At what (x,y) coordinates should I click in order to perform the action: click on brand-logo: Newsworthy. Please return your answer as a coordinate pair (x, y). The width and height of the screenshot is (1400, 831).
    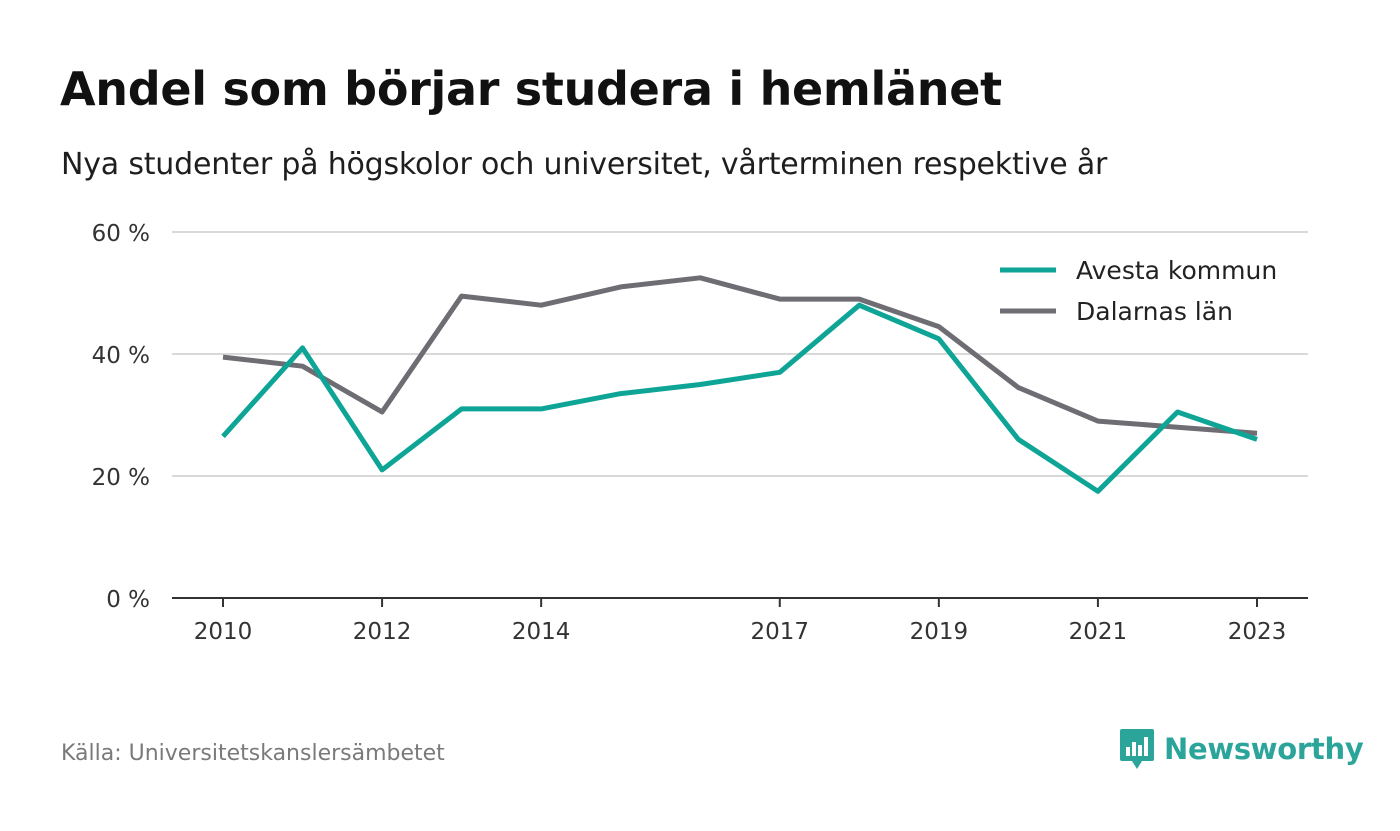
    Looking at the image, I should click on (1241, 749).